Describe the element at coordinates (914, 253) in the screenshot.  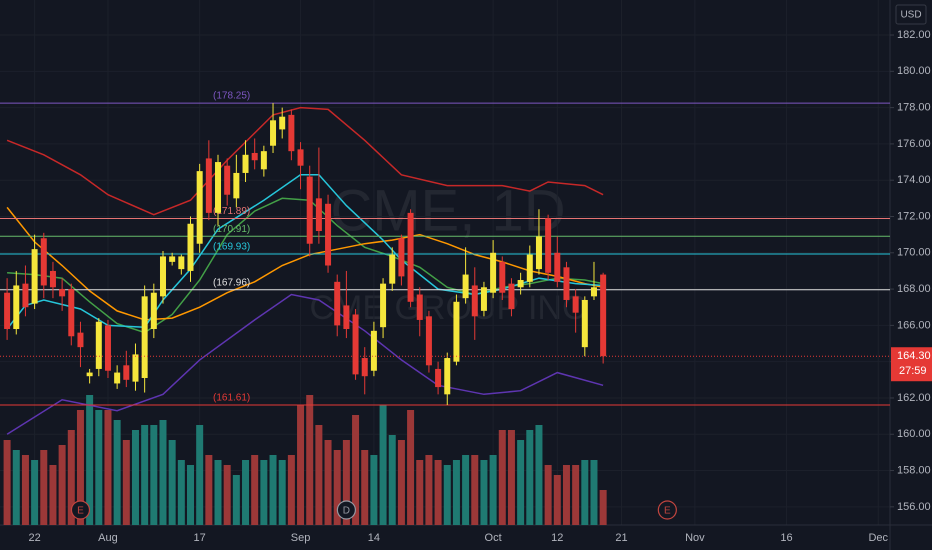
I see `y-tick-label: 170.00` at that location.